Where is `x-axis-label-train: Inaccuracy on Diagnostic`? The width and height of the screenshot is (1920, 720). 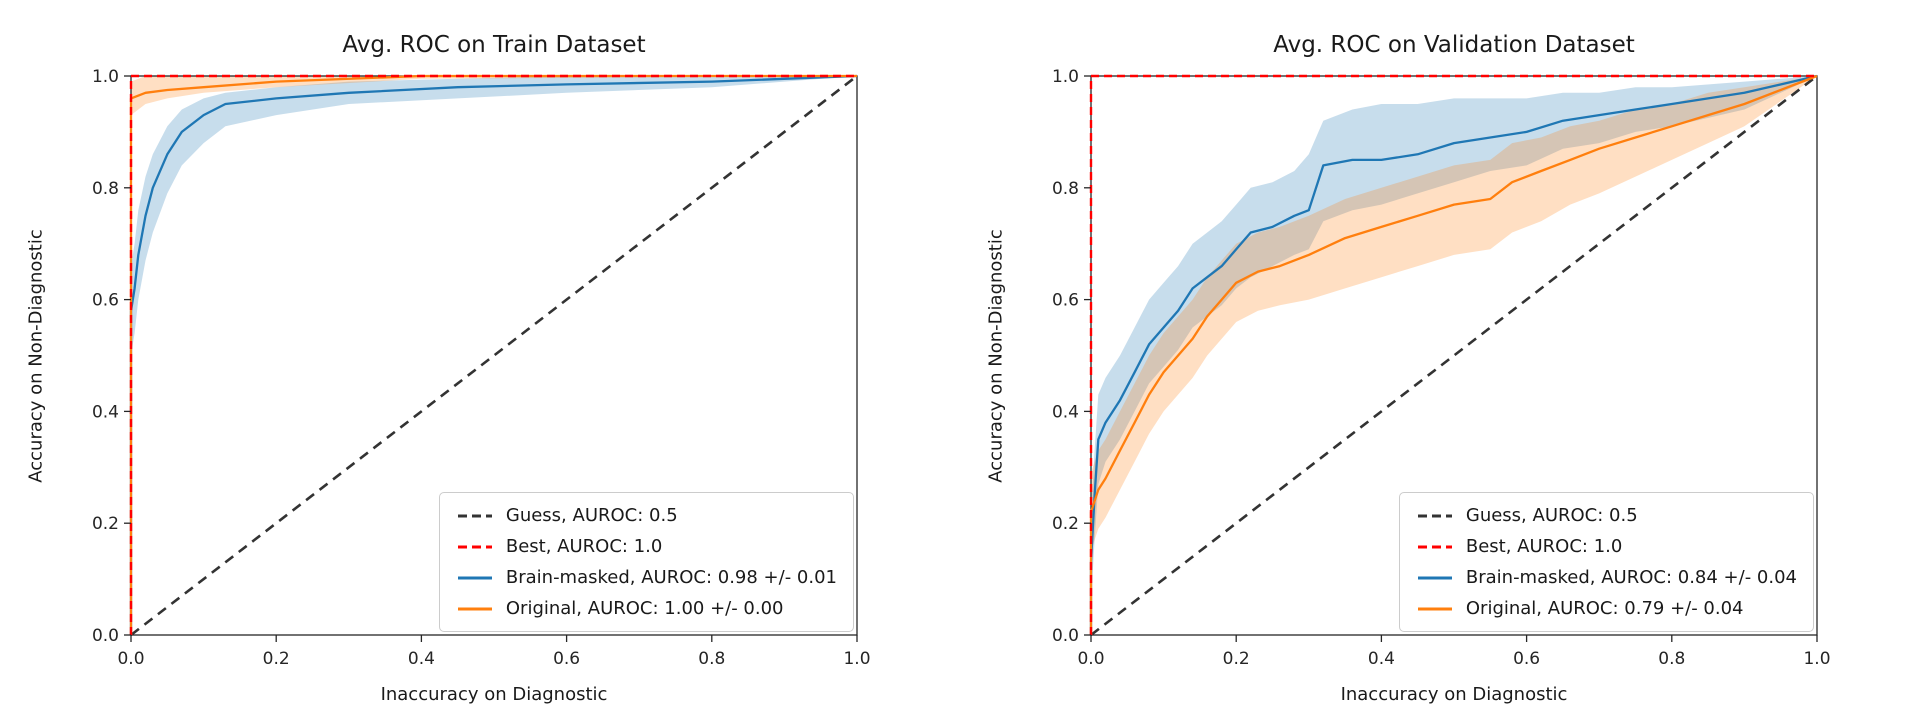
x-axis-label-train: Inaccuracy on Diagnostic is located at coordinates (494, 694).